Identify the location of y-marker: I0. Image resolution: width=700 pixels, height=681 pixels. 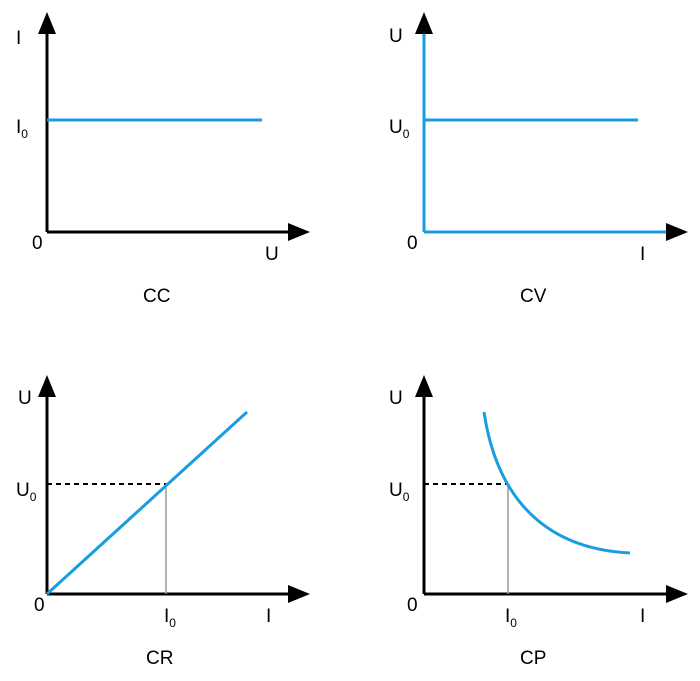
(22, 129).